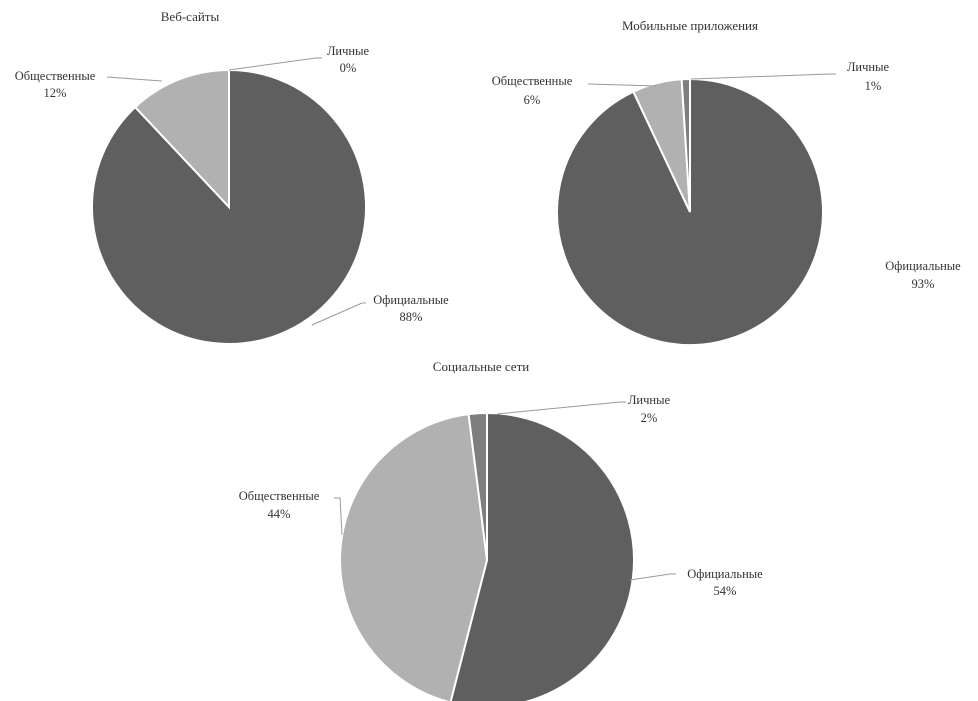 This screenshot has height=701, width=978. Describe the element at coordinates (55, 93) in the screenshot. I see `slice-value-websites-public: 12%` at that location.